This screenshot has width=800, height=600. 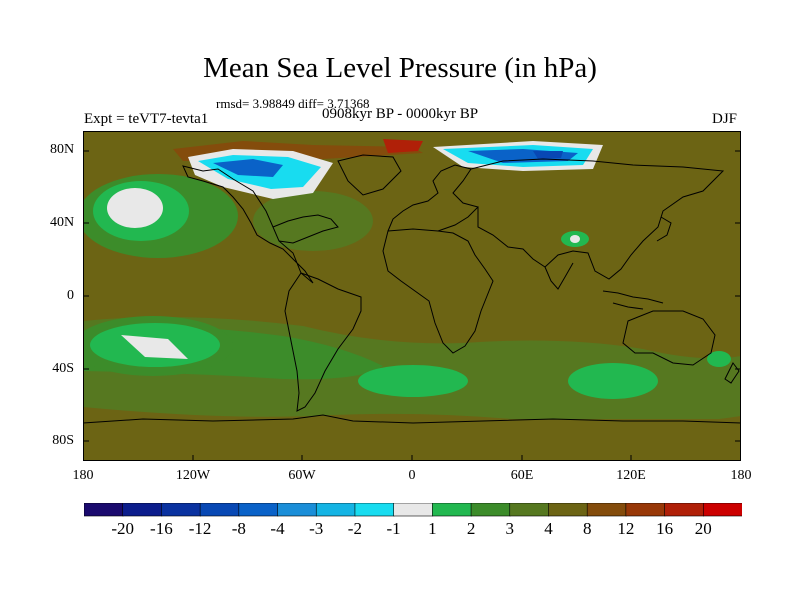 I want to click on field-canada-blue-core, so click(x=248, y=168).